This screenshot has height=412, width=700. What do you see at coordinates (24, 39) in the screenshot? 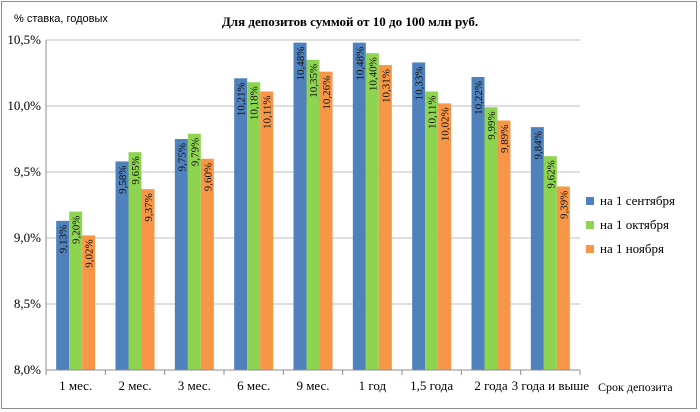
I see `y-tick-label: 10,5%` at bounding box center [24, 39].